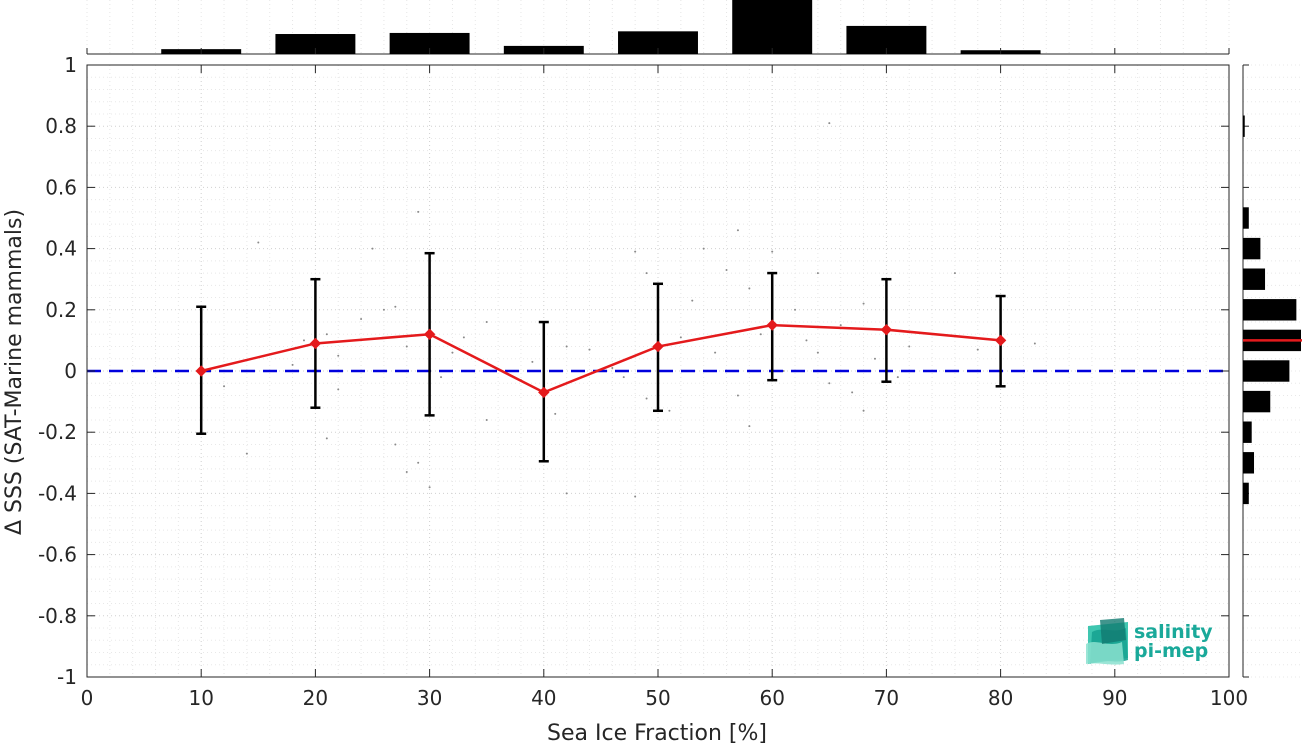 This screenshot has height=745, width=1302. I want to click on side-histogram, so click(1272, 310).